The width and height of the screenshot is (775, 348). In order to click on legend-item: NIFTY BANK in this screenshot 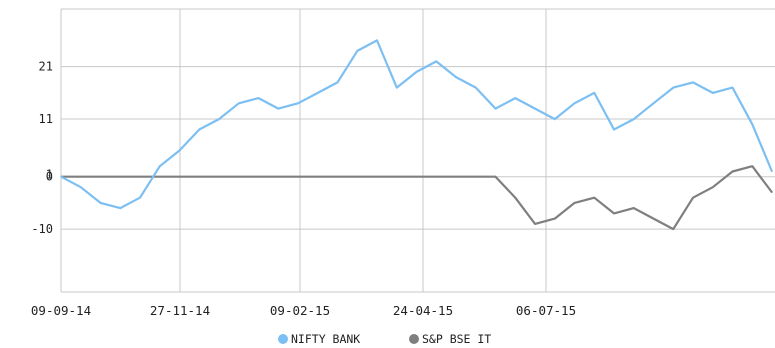, I will do `click(319, 339)`.